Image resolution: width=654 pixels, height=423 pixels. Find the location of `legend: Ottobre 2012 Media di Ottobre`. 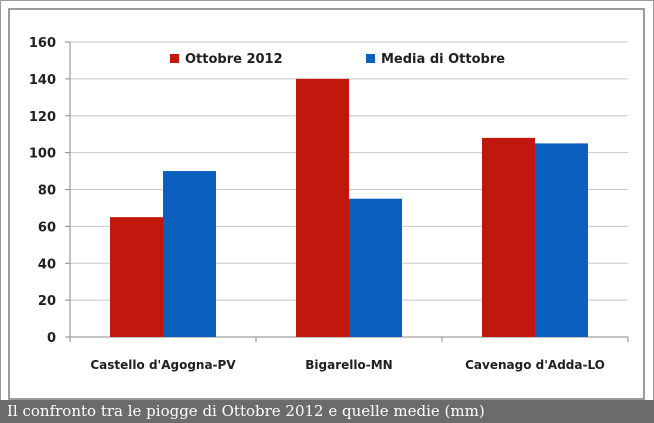

legend: Ottobre 2012 Media di Ottobre is located at coordinates (337, 59).